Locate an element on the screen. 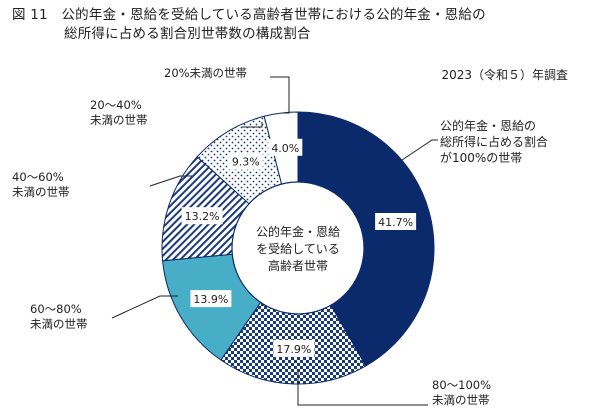 The image size is (590, 415). value-label-slice-100pct: 41.7% is located at coordinates (396, 221).